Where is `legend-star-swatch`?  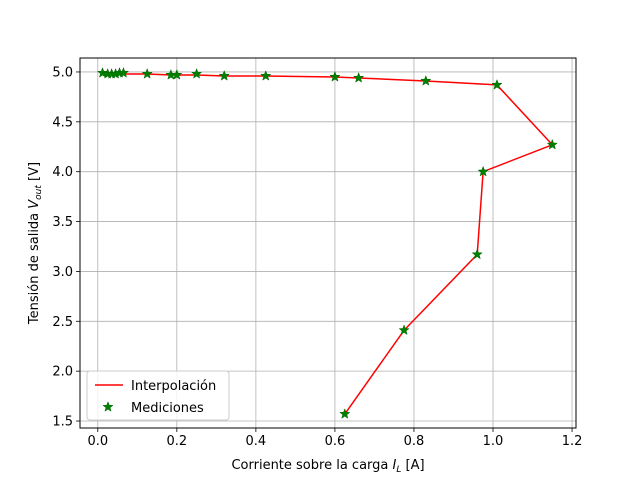
legend-star-swatch is located at coordinates (108, 406).